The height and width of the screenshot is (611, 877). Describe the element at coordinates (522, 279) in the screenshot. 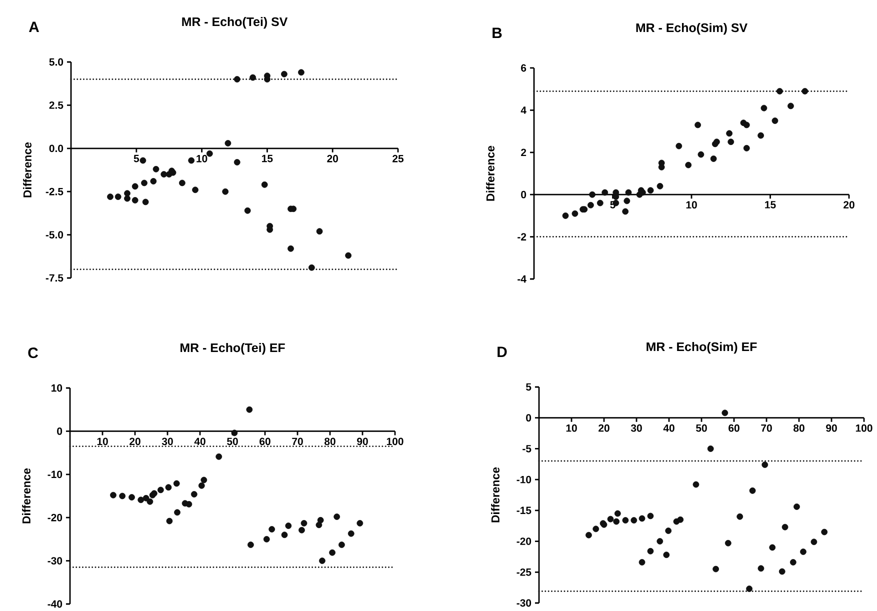

I see `y-tick-label: -4` at that location.